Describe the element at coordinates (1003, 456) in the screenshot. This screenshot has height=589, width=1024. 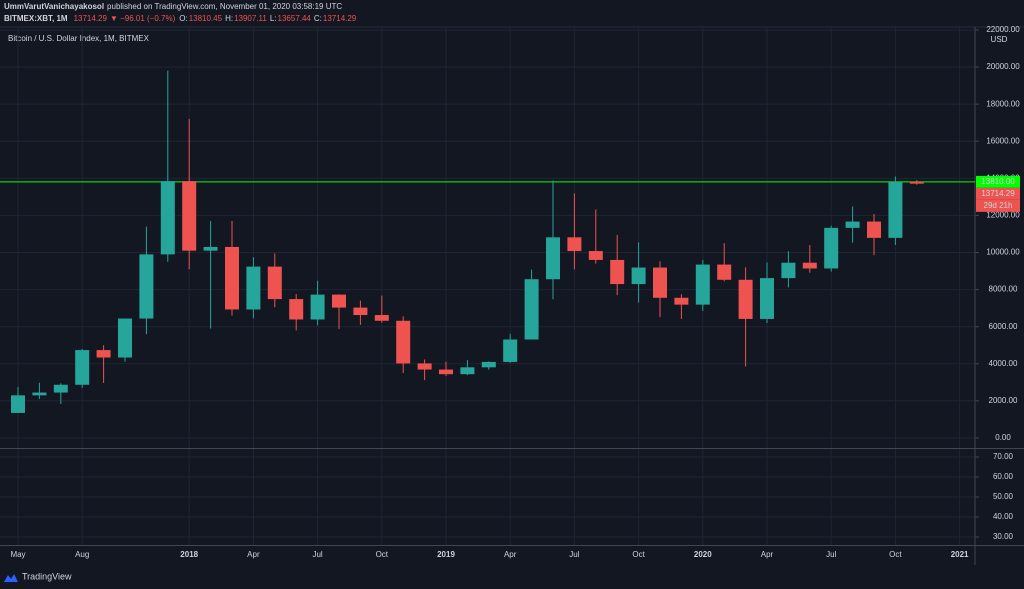
I see `y-tick-label: 70.00` at that location.